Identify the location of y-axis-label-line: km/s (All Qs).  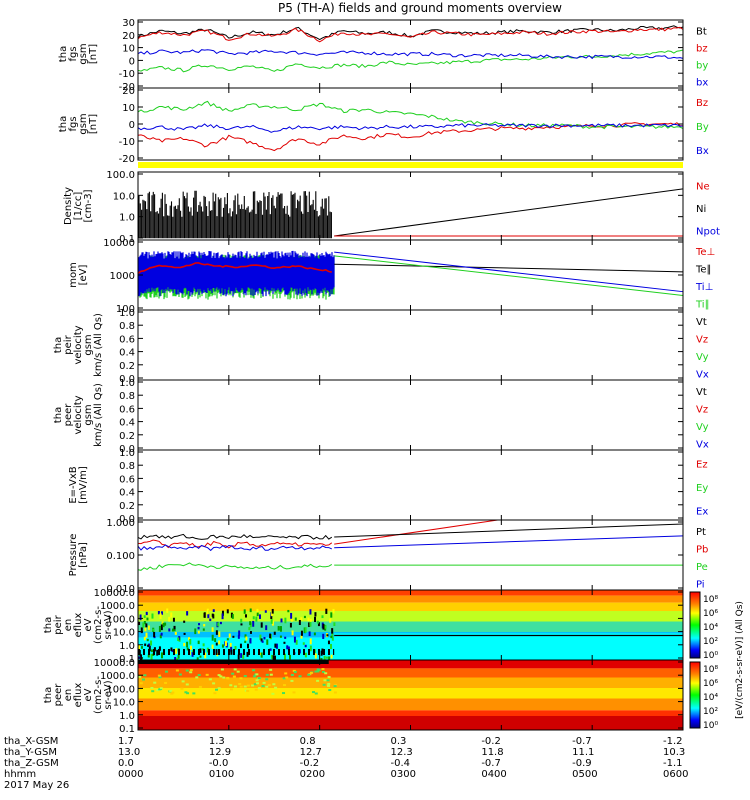
(98, 415).